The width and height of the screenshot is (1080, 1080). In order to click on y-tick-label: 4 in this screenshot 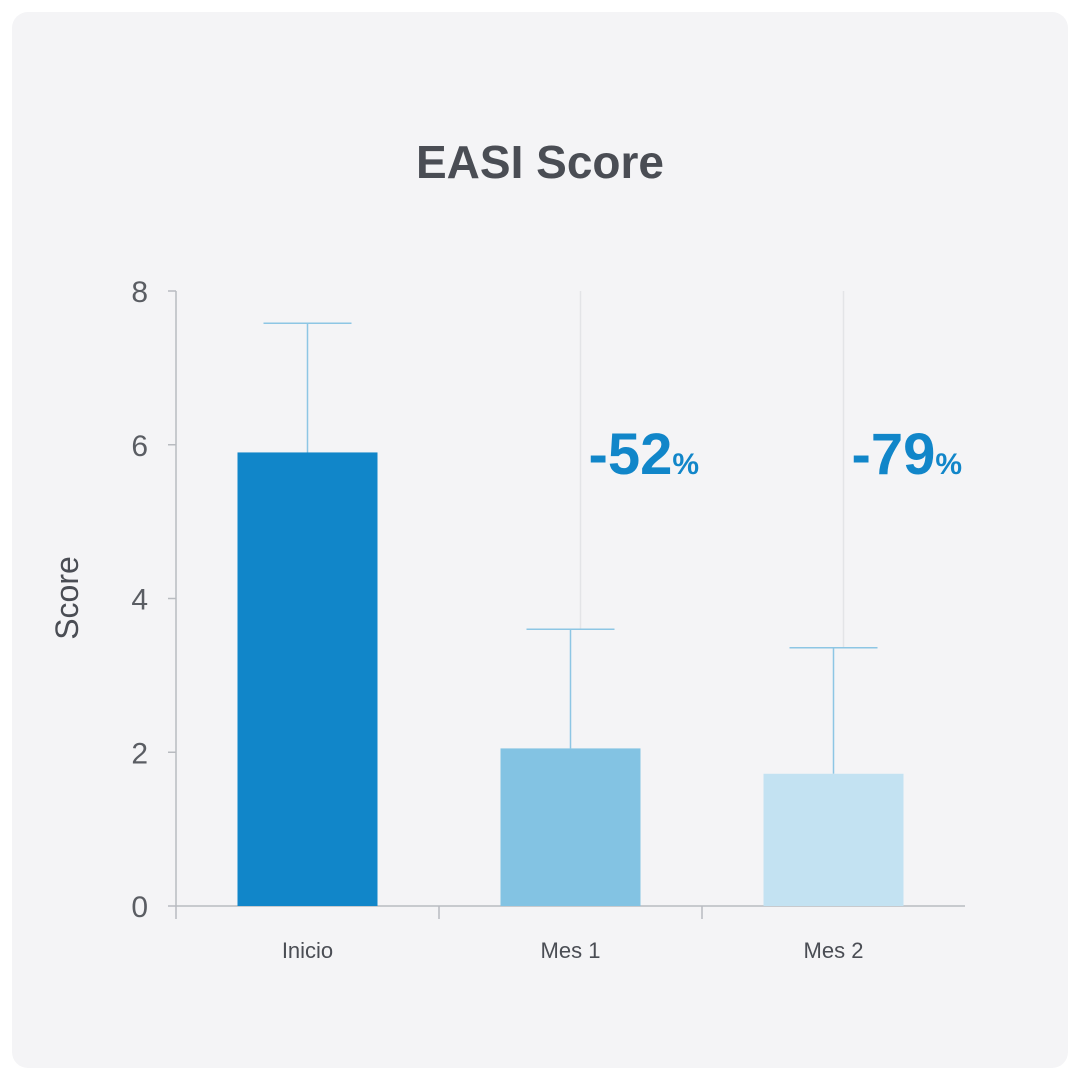, I will do `click(139, 600)`.